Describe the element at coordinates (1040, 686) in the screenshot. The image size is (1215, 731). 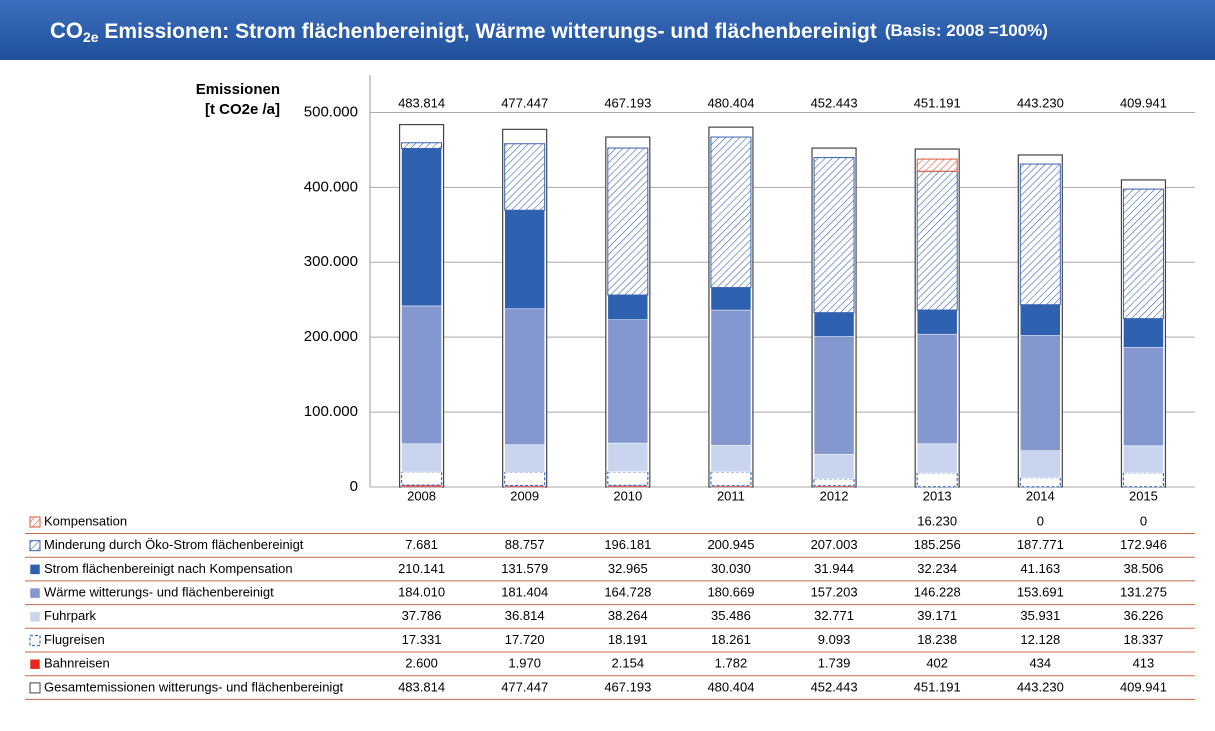
I see `table-value: 443.230` at that location.